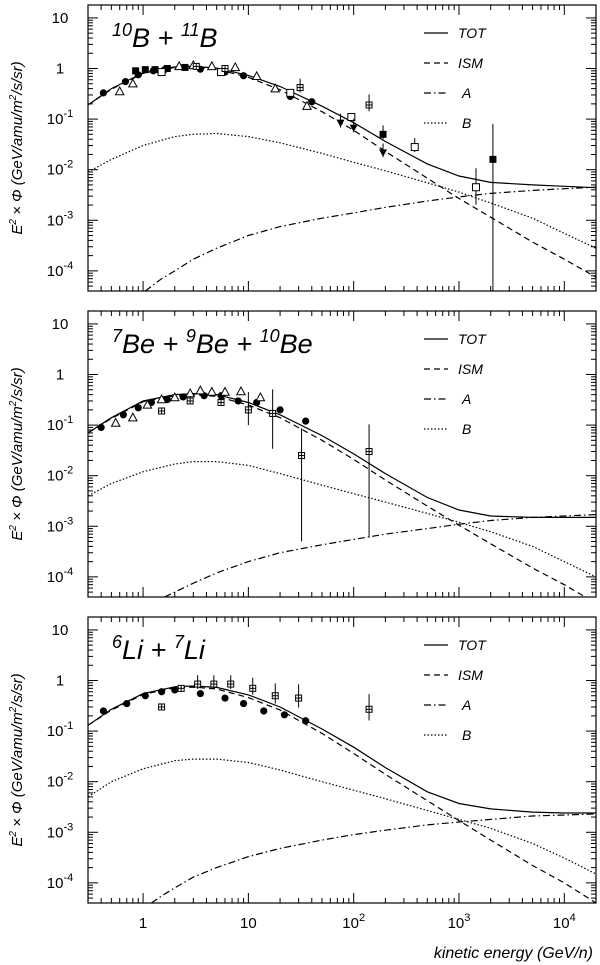  Describe the element at coordinates (466, 399) in the screenshot. I see `legend-label-a: A` at that location.